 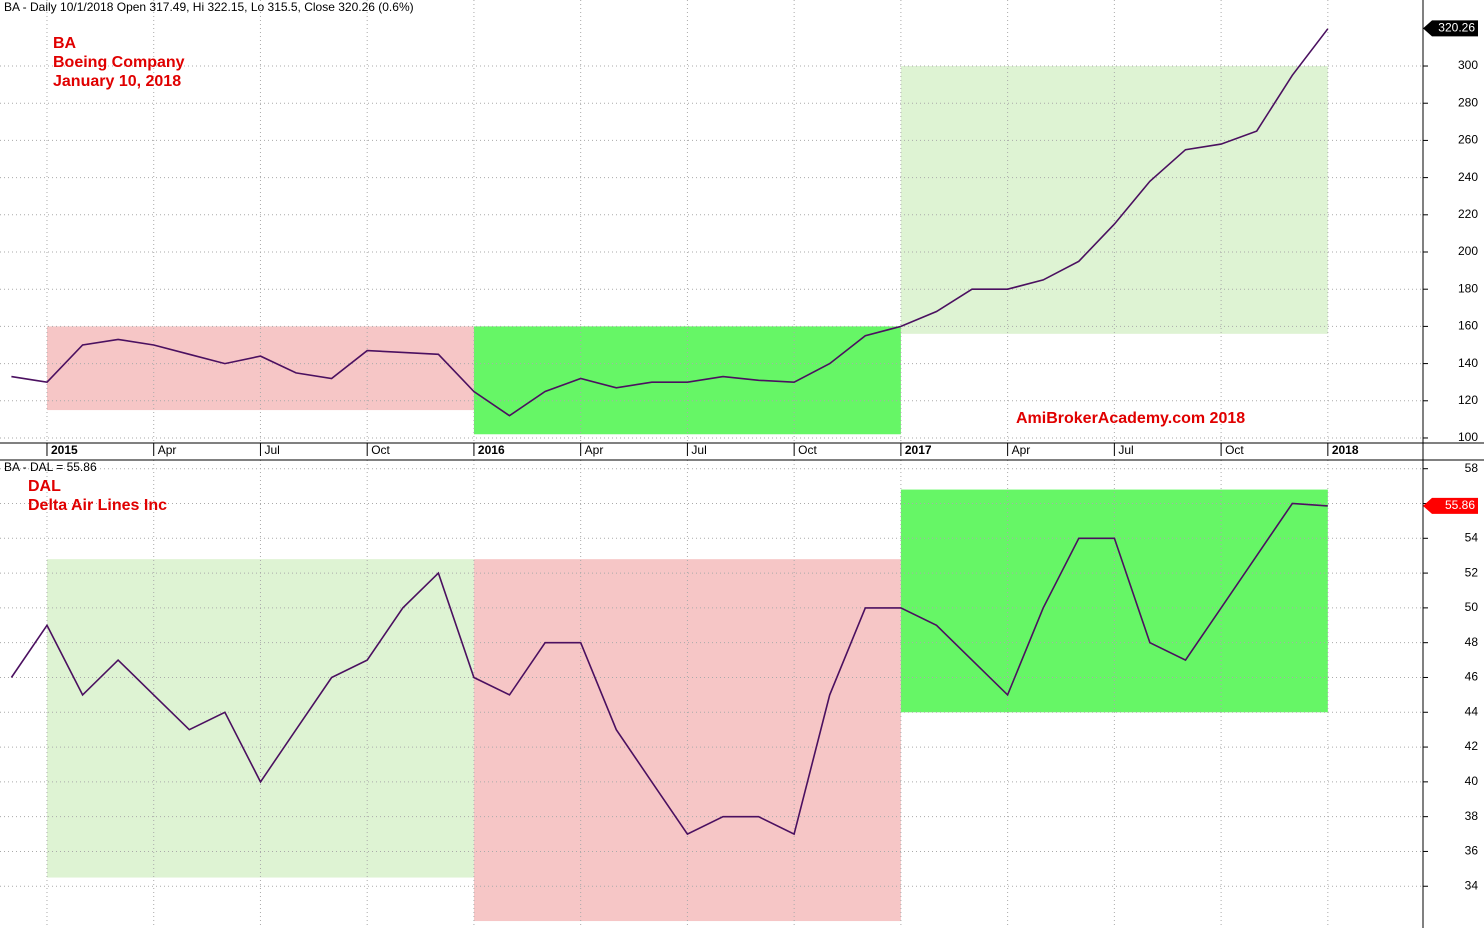 What do you see at coordinates (1130, 418) in the screenshot?
I see `watermark: AmiBrokerAcademy.com 2018` at bounding box center [1130, 418].